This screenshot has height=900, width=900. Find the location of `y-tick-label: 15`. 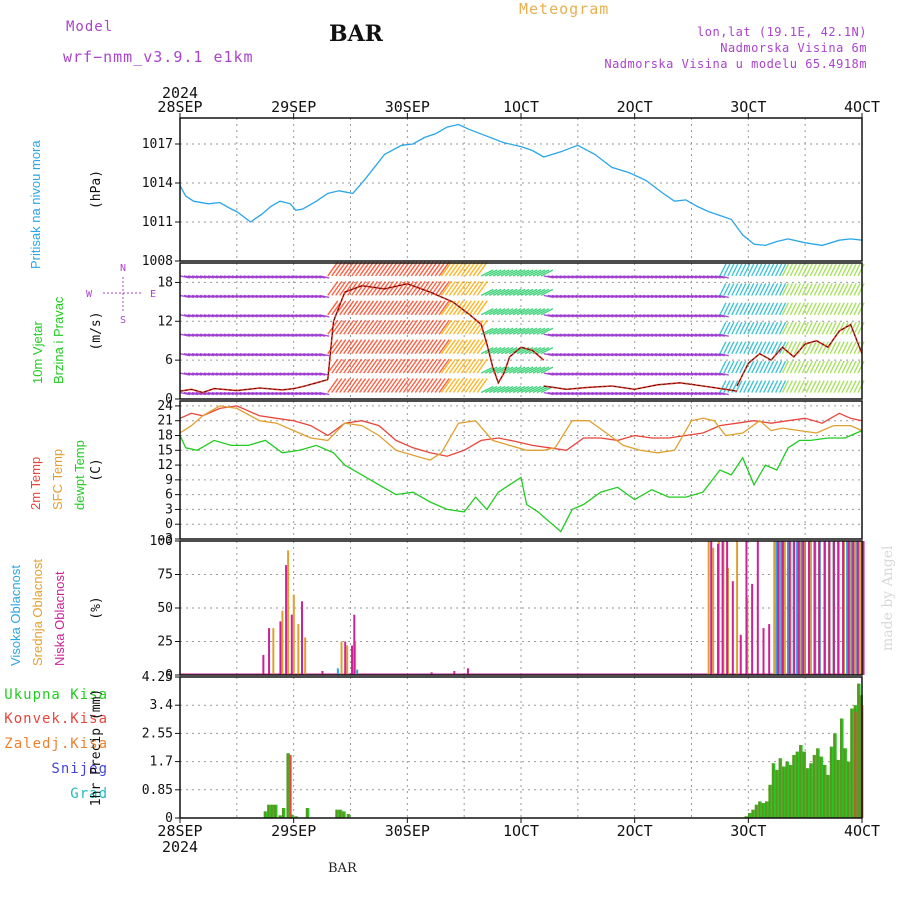

y-tick-label: 15 is located at coordinates (165, 450).